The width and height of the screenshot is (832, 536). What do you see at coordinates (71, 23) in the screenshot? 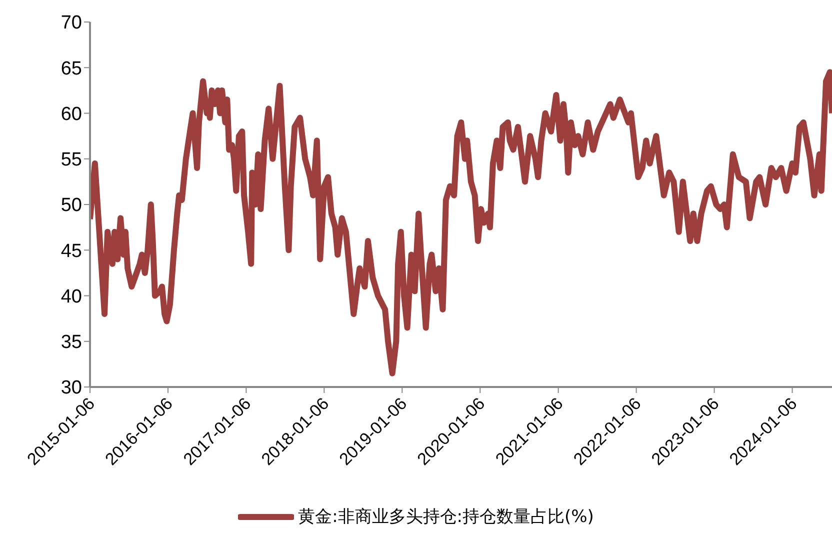
I see `y-tick-label: 70` at bounding box center [71, 23].